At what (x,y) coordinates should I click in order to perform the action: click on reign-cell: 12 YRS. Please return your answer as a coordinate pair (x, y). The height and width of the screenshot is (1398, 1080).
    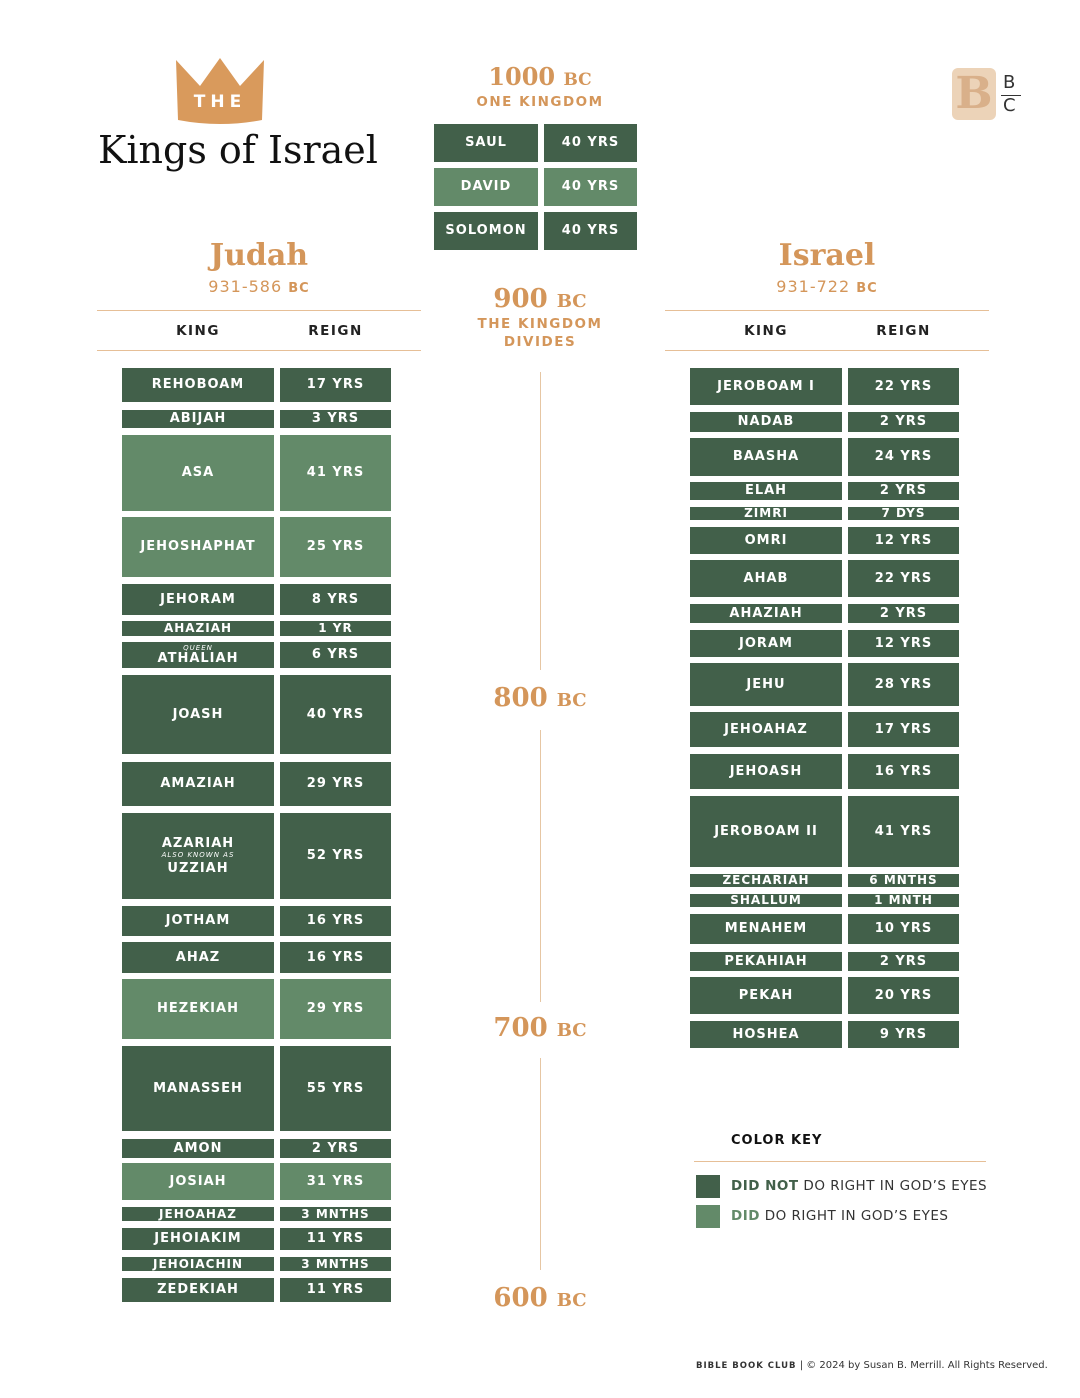
    Looking at the image, I should click on (903, 643).